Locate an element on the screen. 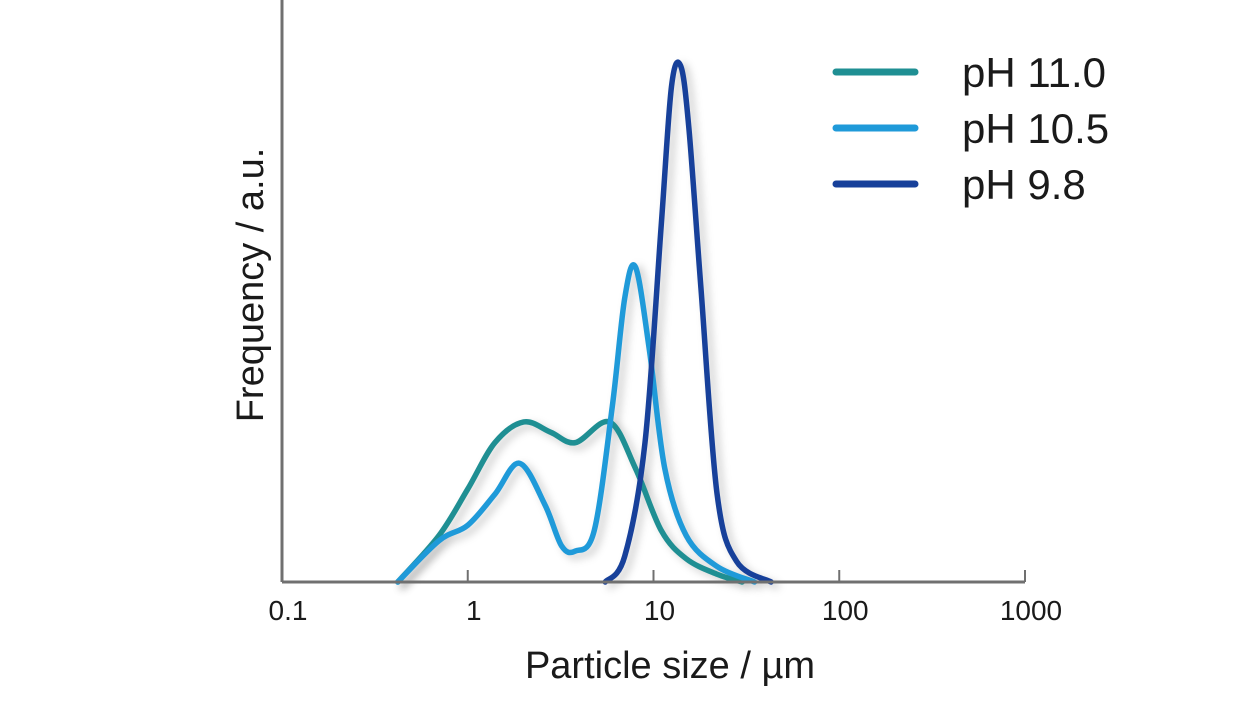  x-axis-title: Particle size / µm is located at coordinates (670, 666).